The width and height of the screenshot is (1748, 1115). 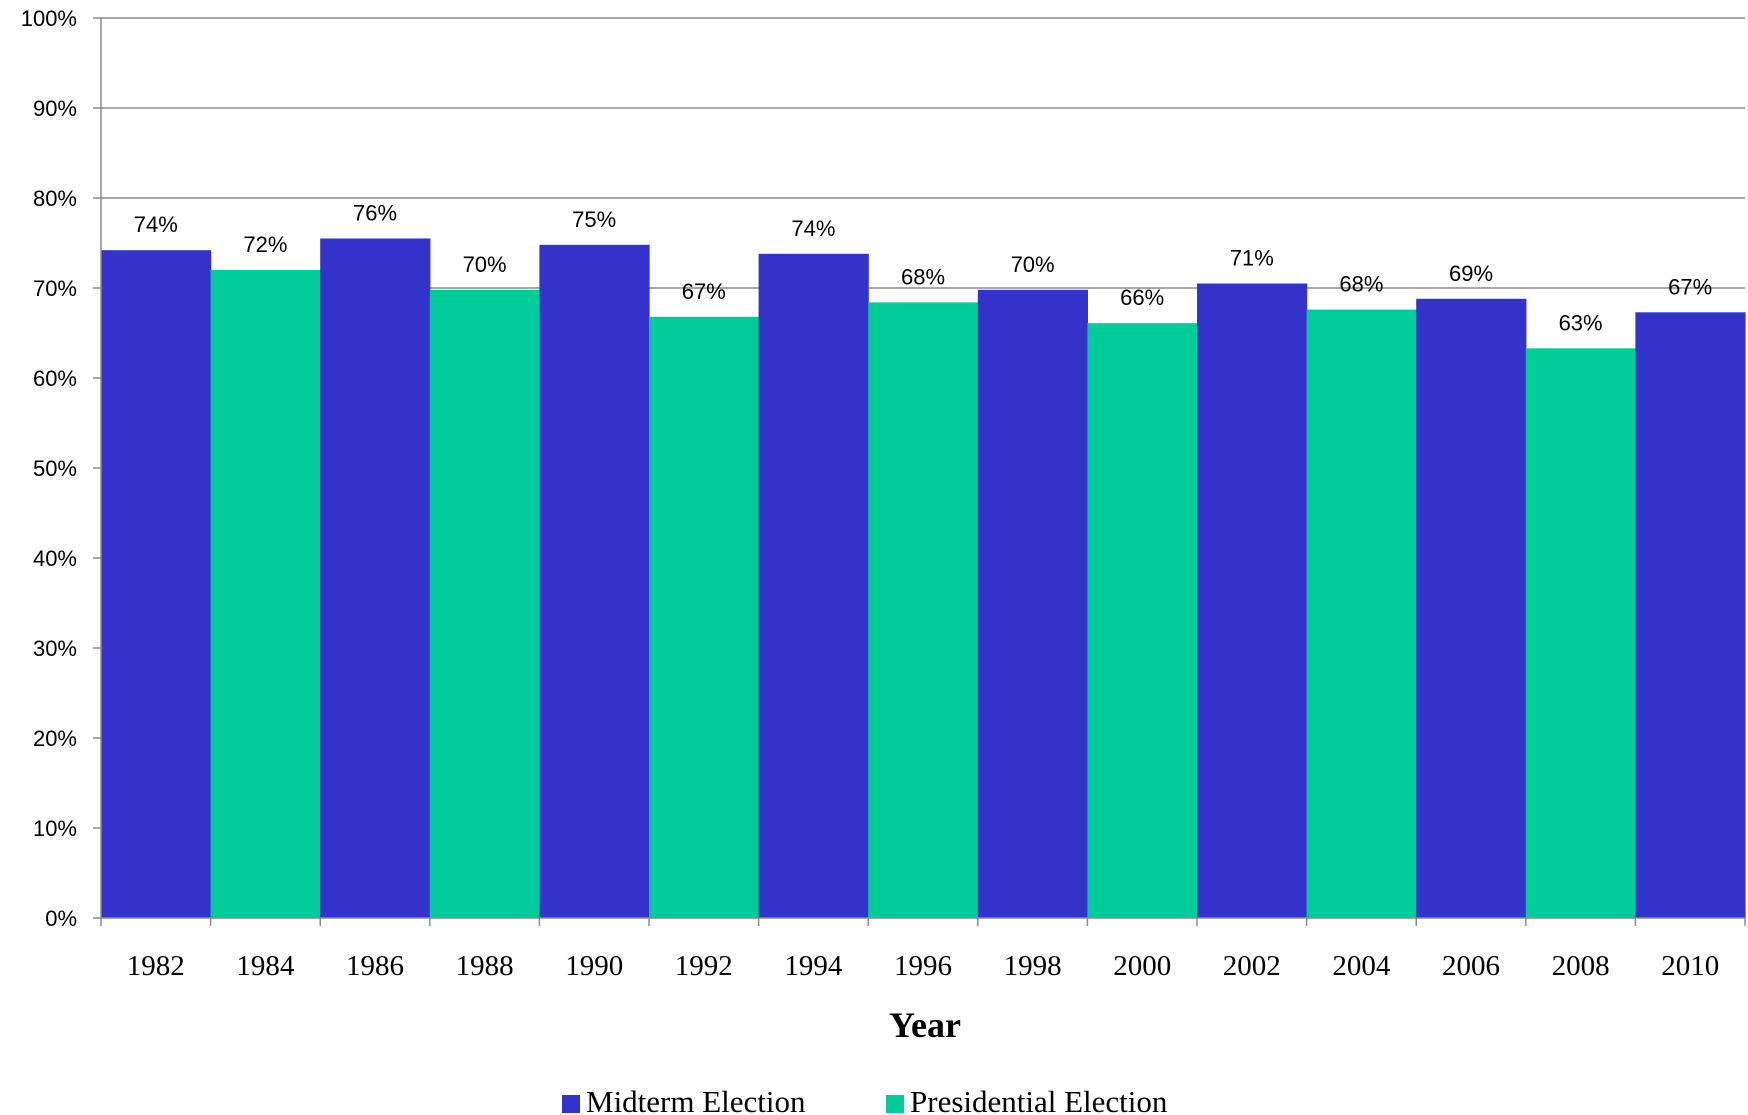 I want to click on data-label: 69%, so click(x=1471, y=273).